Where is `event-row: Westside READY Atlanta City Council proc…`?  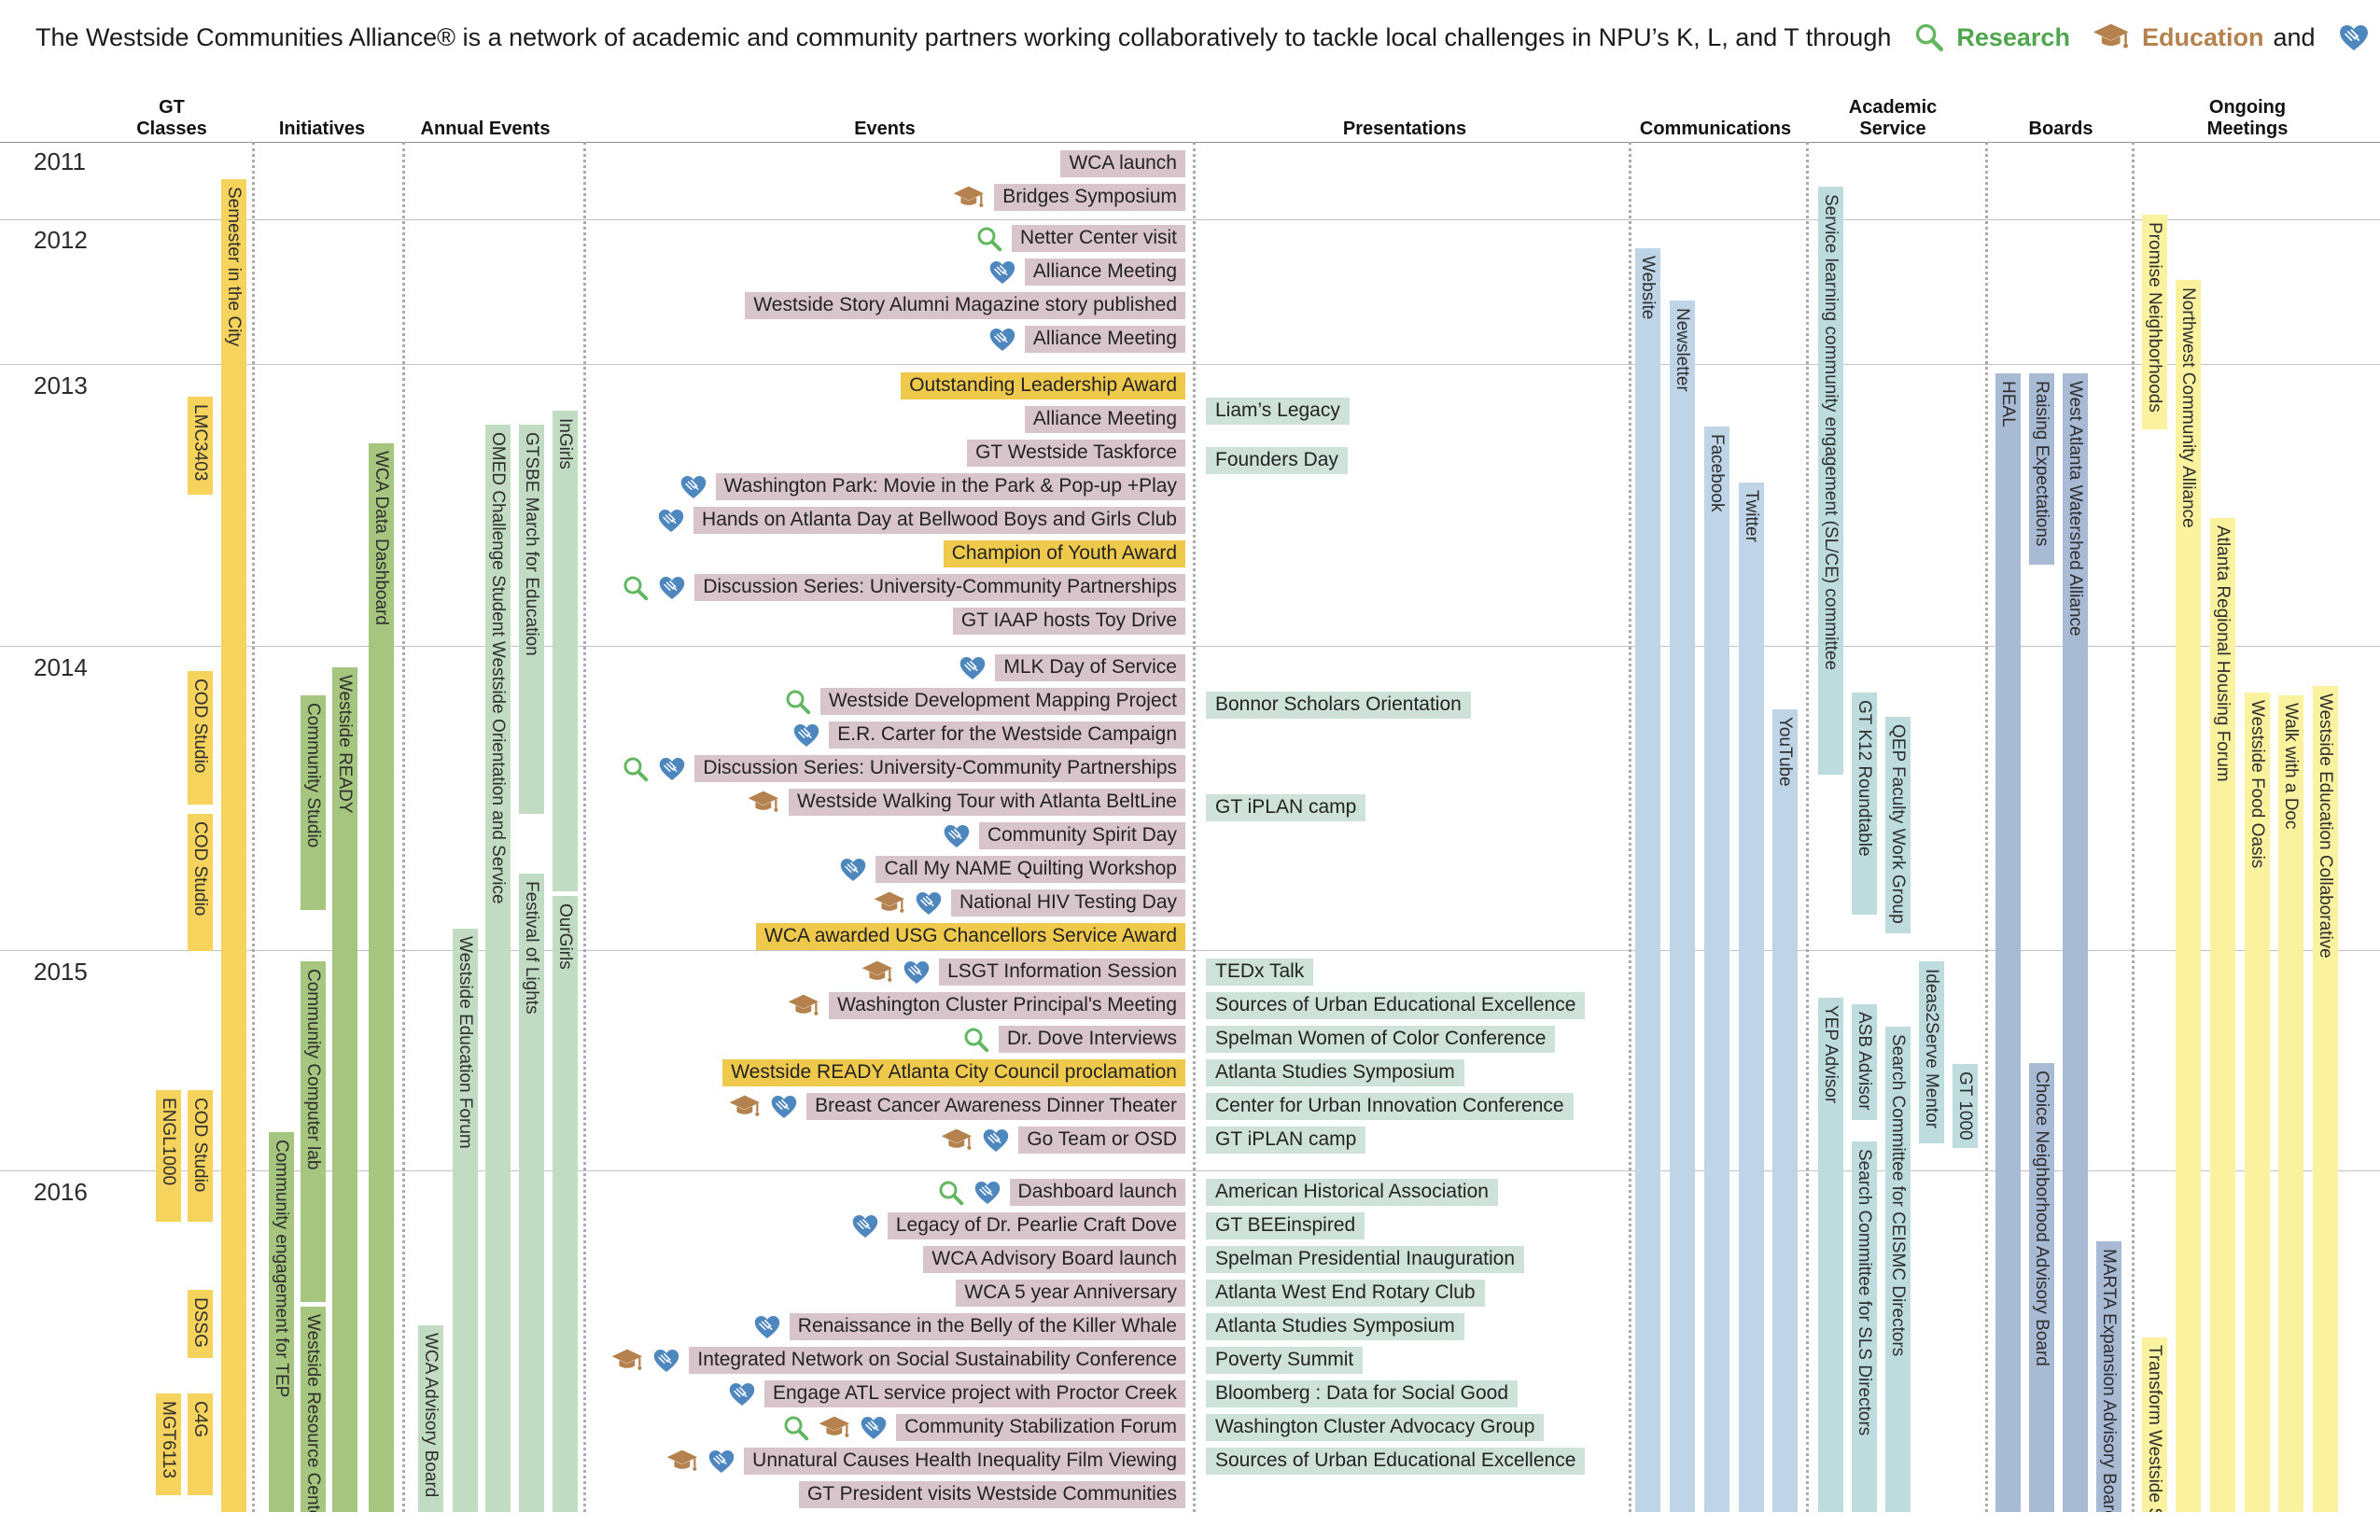
event-row: Westside READY Atlanta City Council proc… is located at coordinates (953, 1072).